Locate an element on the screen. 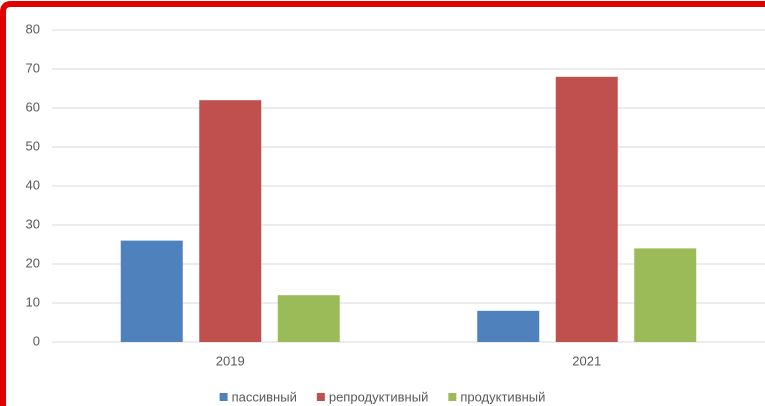 This screenshot has width=765, height=406. y-tick-label: 40 is located at coordinates (33, 184).